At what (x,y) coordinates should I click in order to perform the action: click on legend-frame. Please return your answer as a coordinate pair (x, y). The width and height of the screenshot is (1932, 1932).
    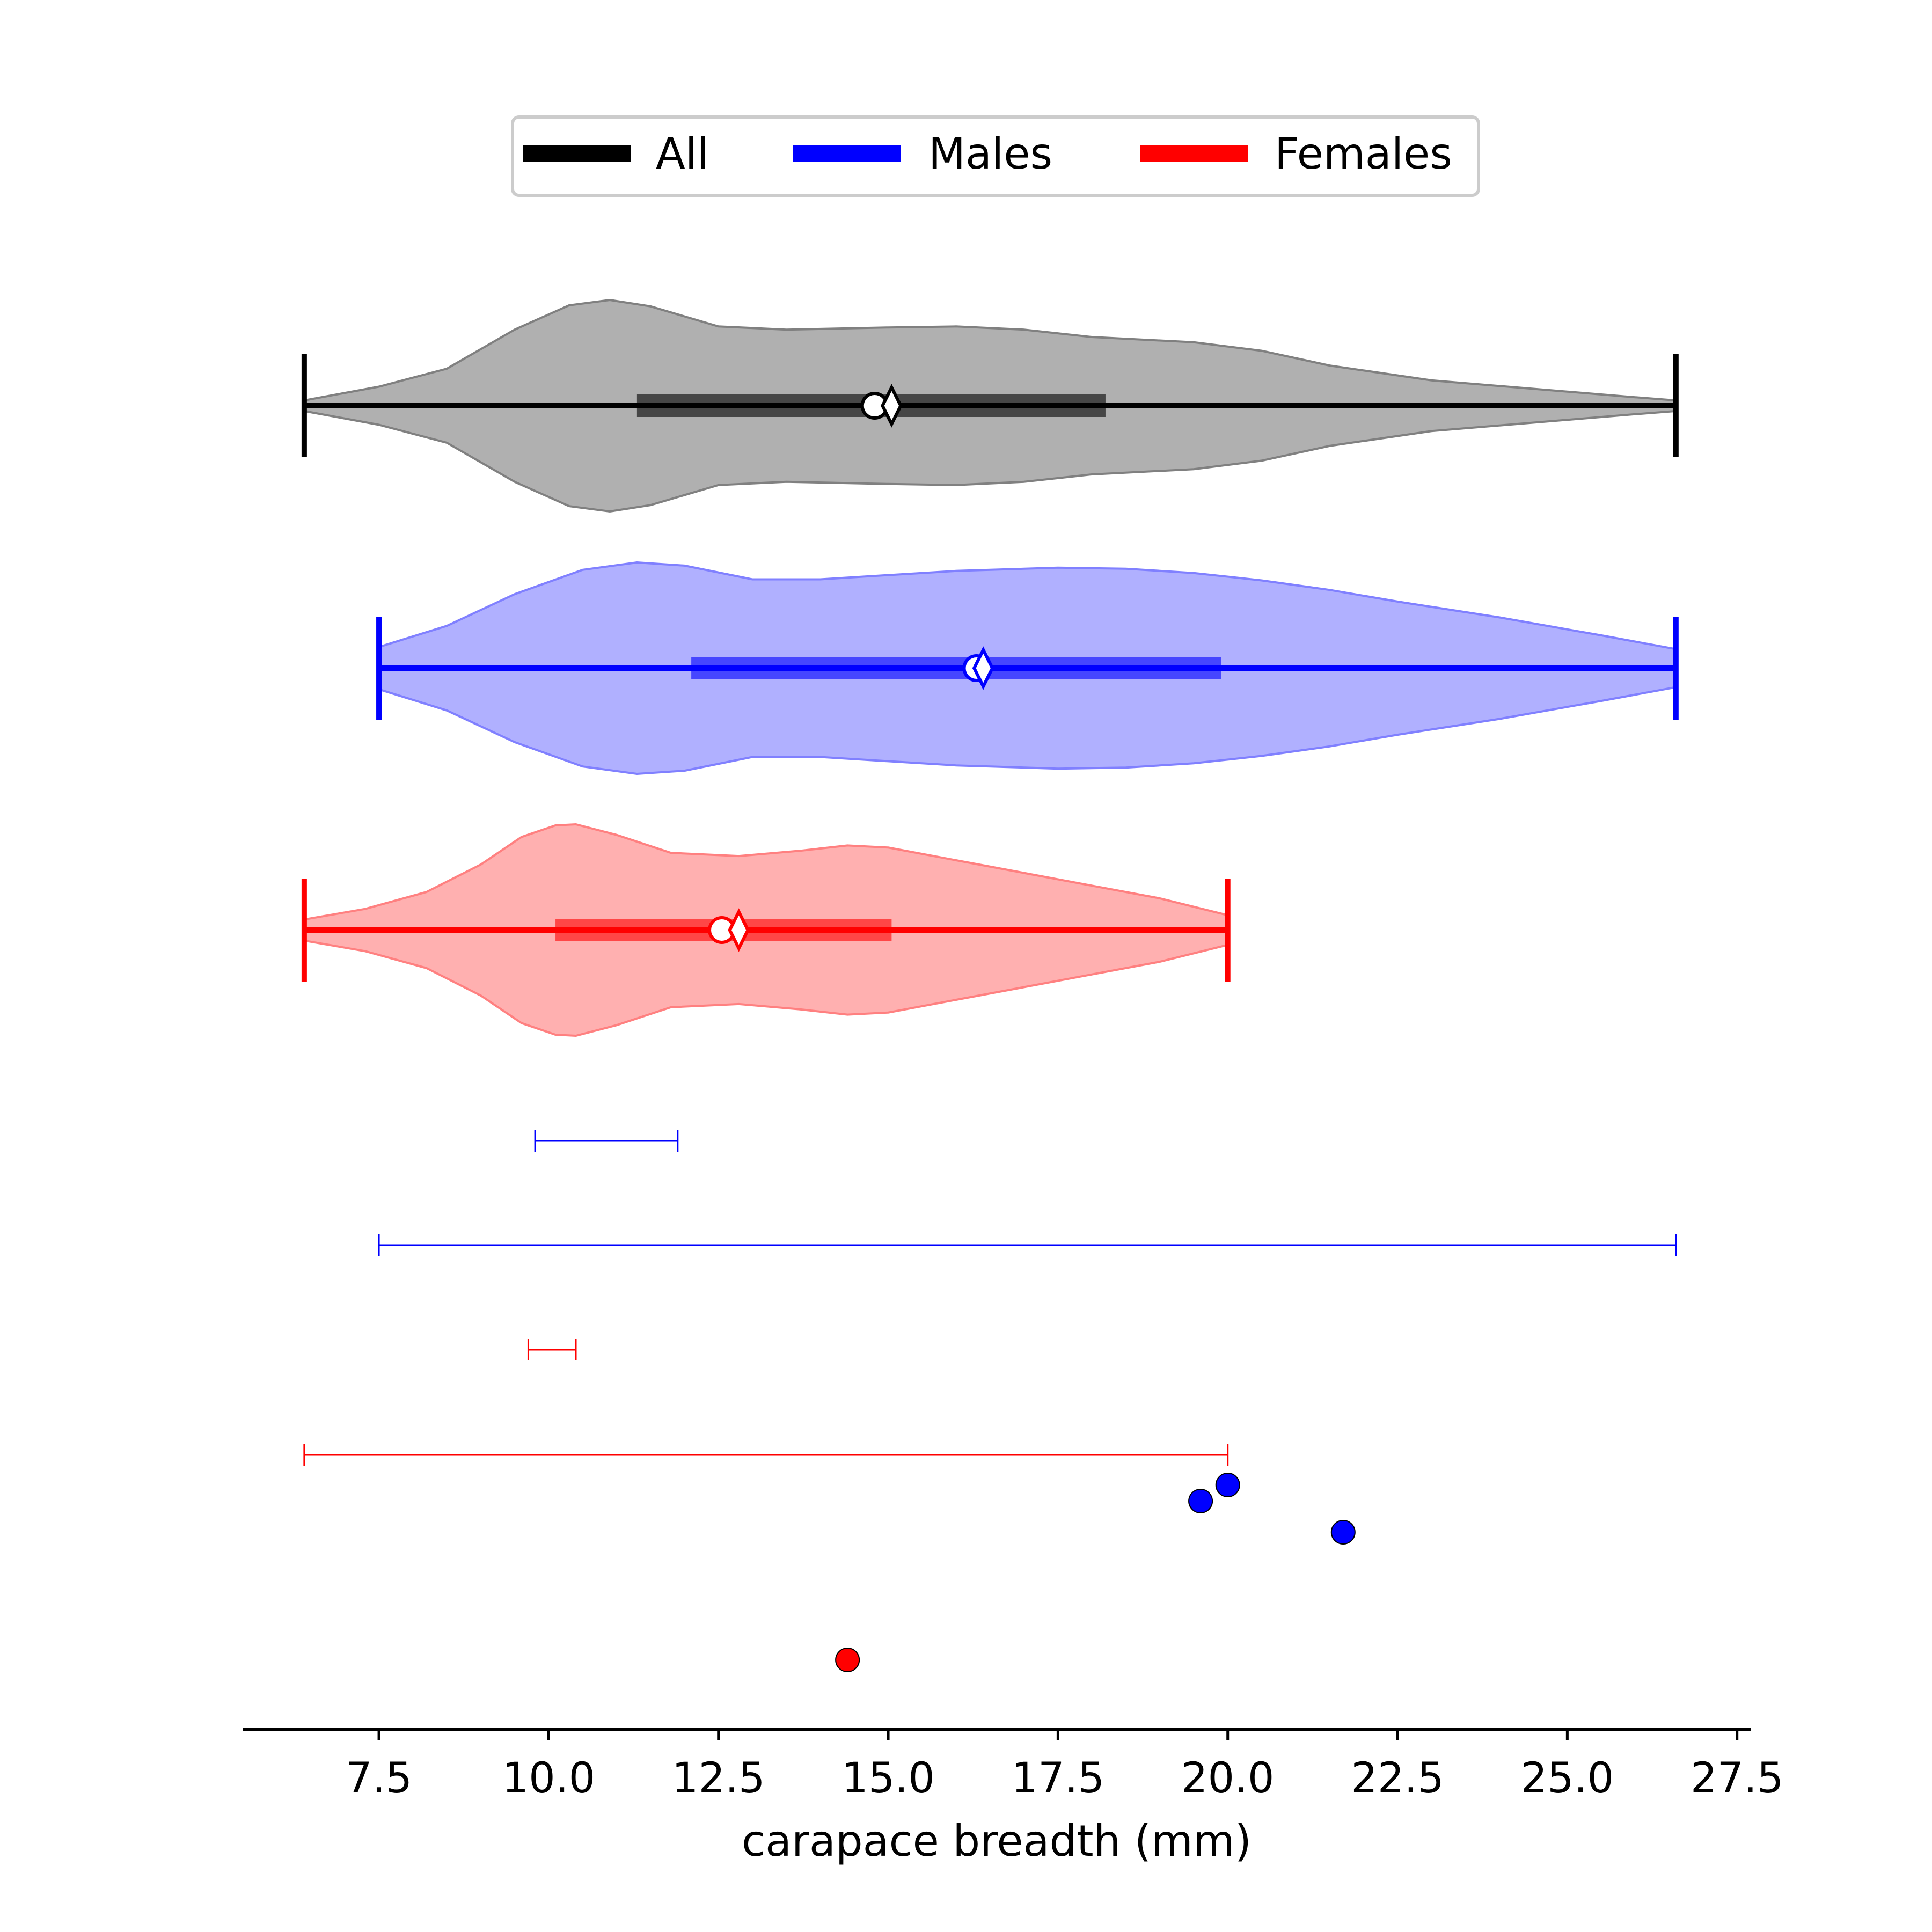
    Looking at the image, I should click on (995, 156).